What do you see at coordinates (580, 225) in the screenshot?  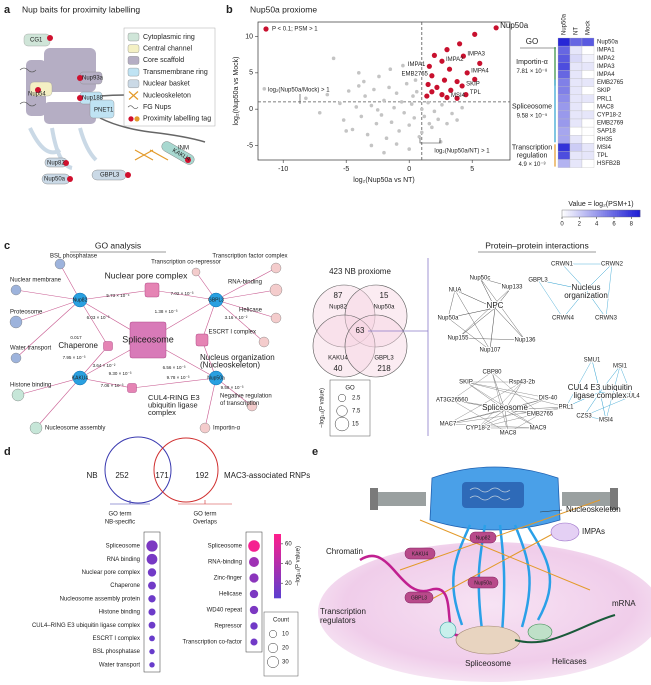 I see `colorbar-tick-label: 2` at bounding box center [580, 225].